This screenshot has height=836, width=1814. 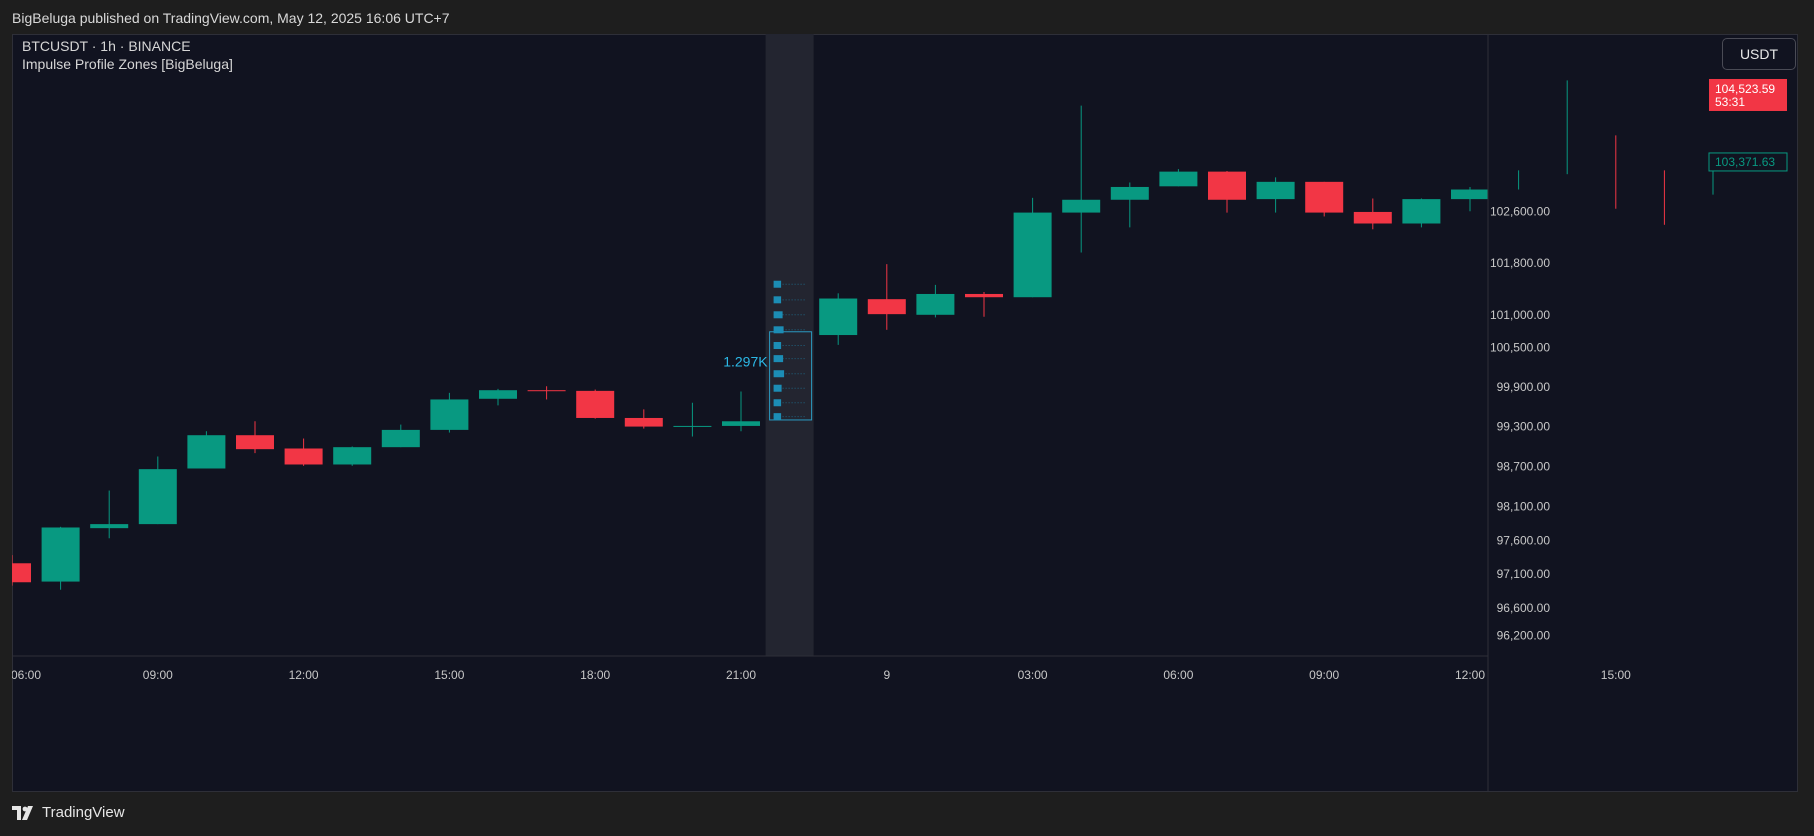 I want to click on footer: TradingView, so click(x=68, y=812).